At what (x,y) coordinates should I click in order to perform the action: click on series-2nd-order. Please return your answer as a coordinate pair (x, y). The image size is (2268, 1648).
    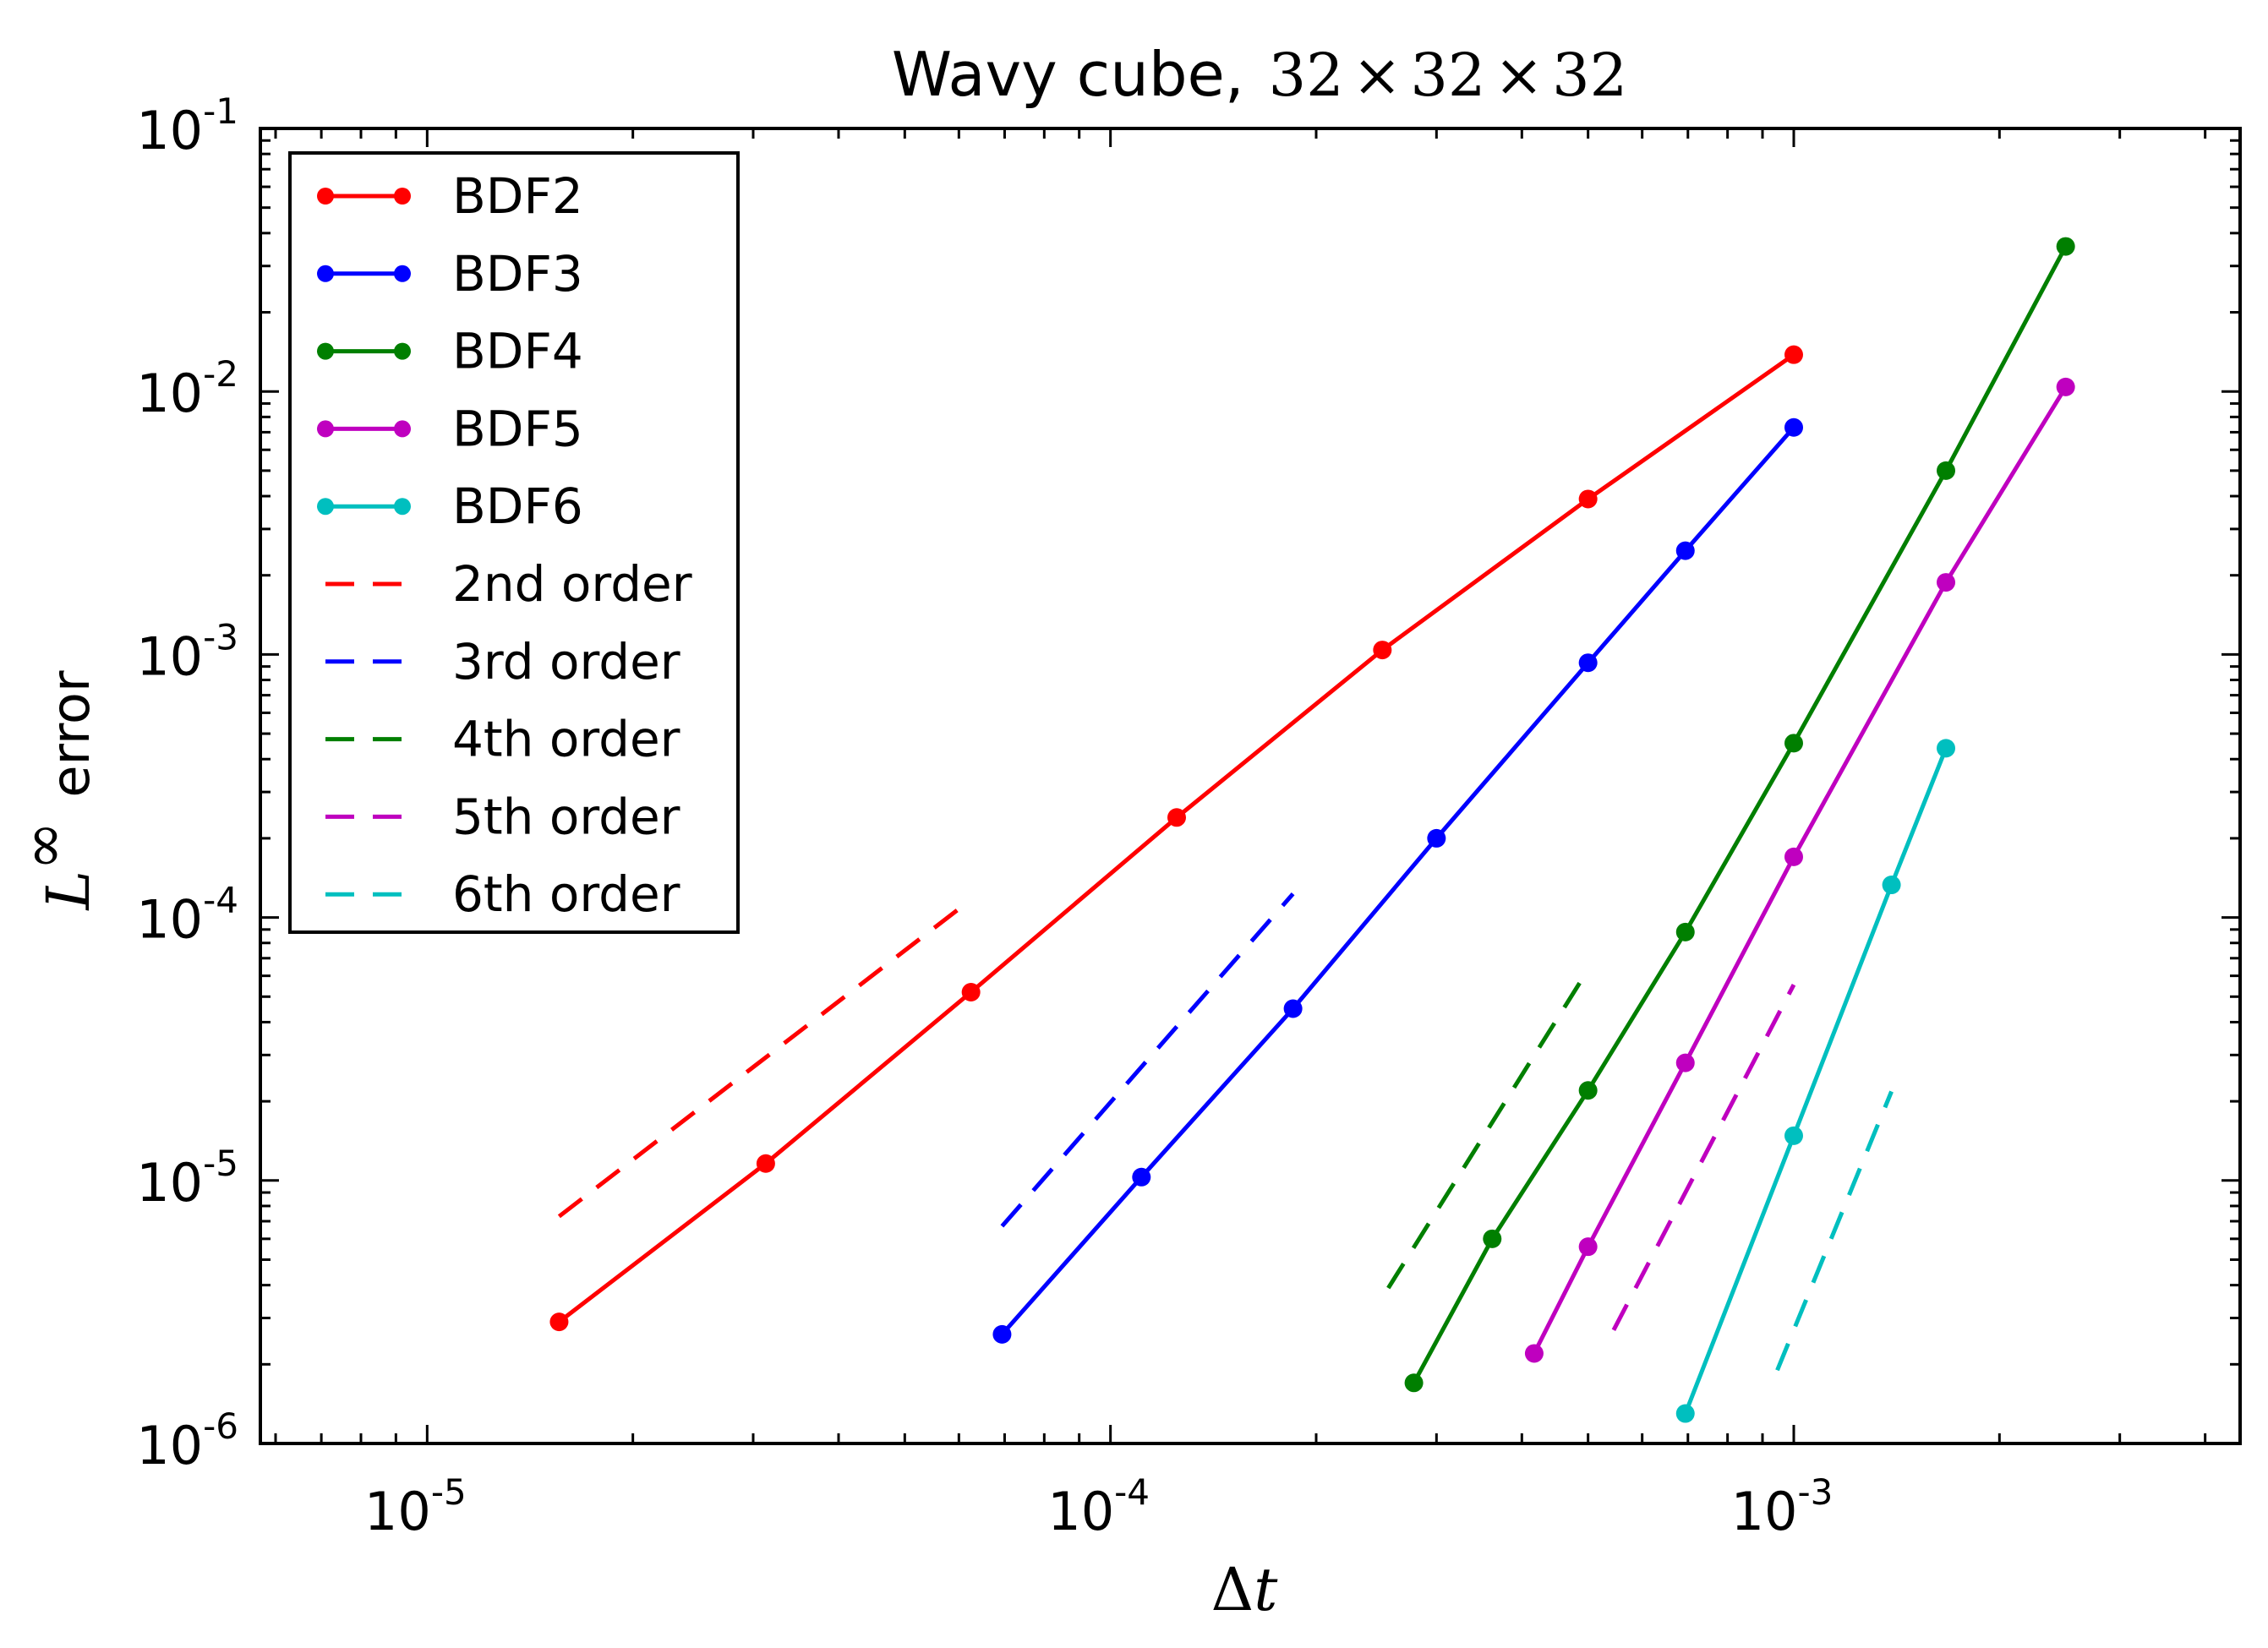
    Looking at the image, I should click on (765, 1058).